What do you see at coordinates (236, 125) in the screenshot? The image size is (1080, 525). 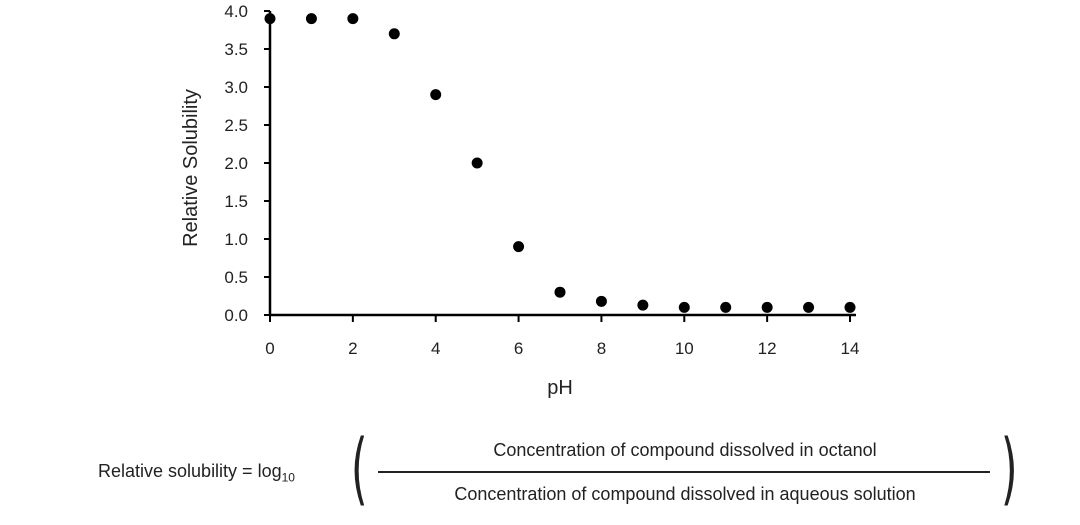 I see `y-tick-label: 2.5` at bounding box center [236, 125].